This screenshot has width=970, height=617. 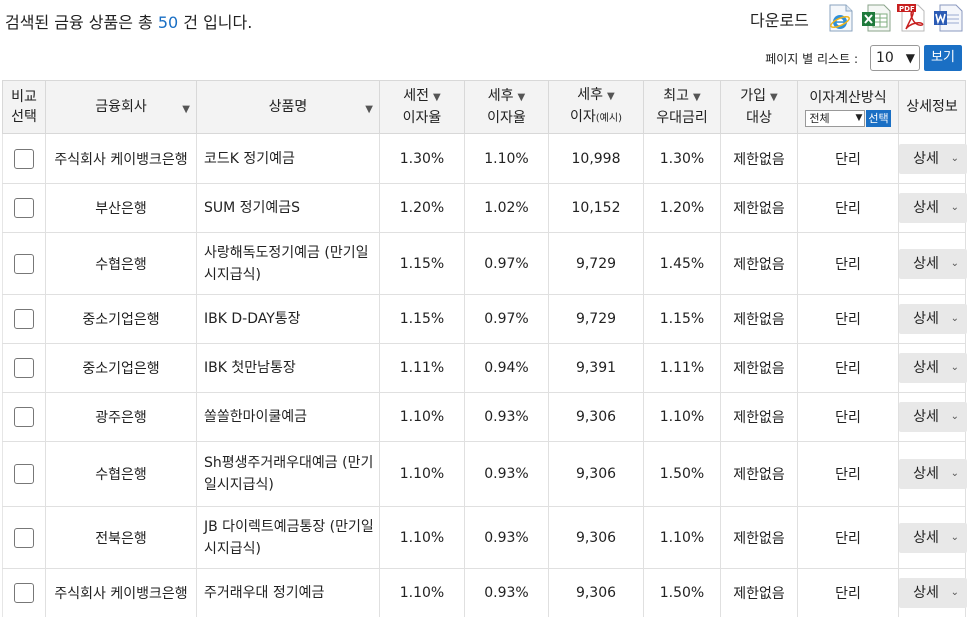 What do you see at coordinates (288, 263) in the screenshot?
I see `product-name-link: 사랑해독도정기예금 (만기일시지급식)` at bounding box center [288, 263].